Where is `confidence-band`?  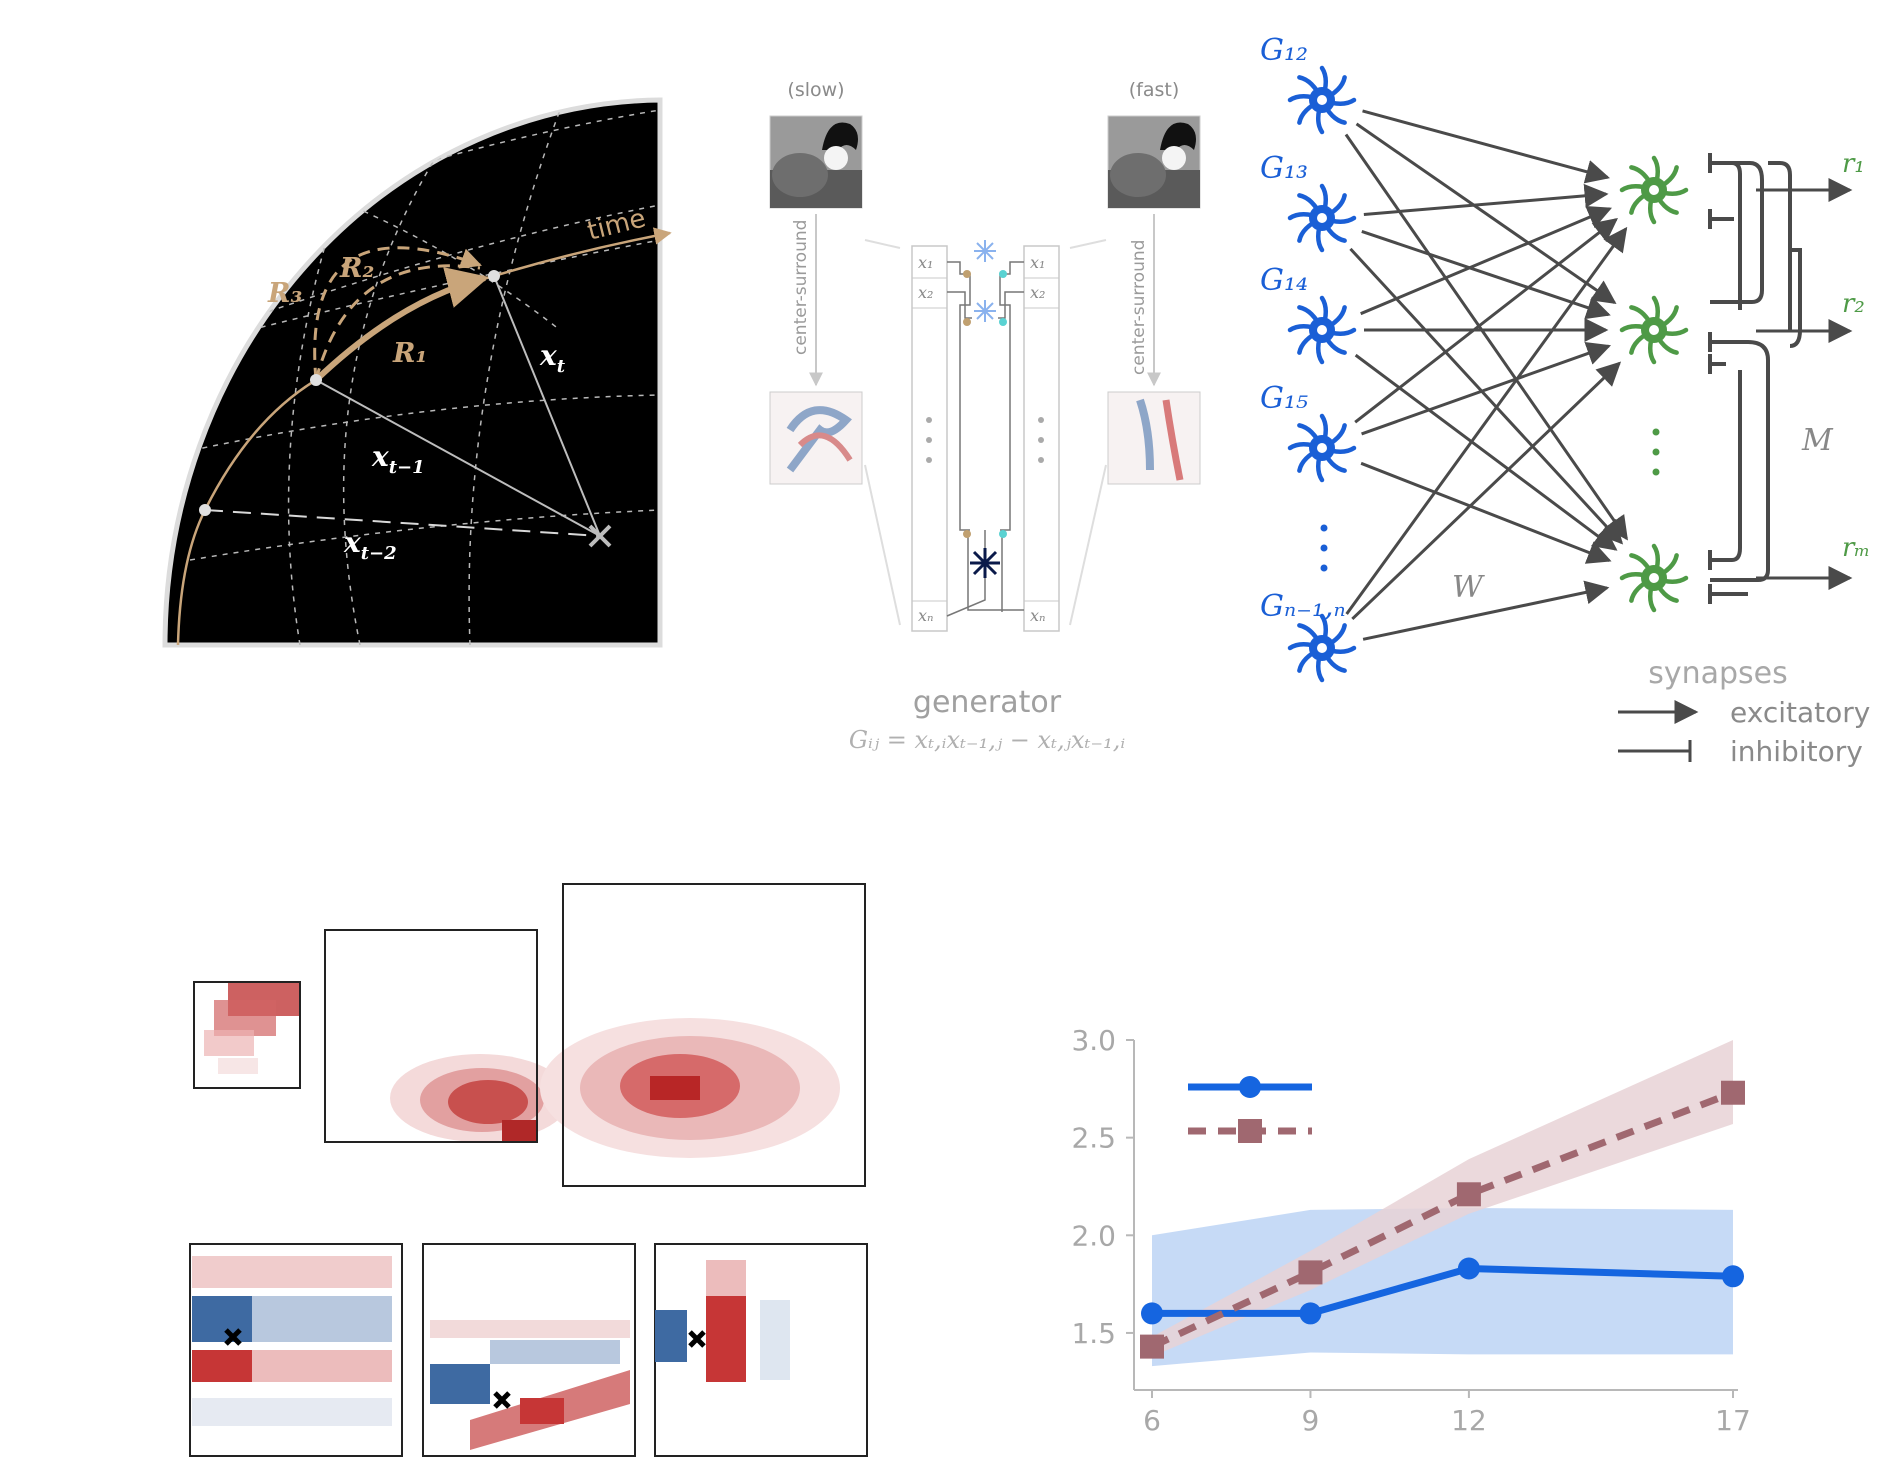
confidence-band is located at coordinates (1442, 1287).